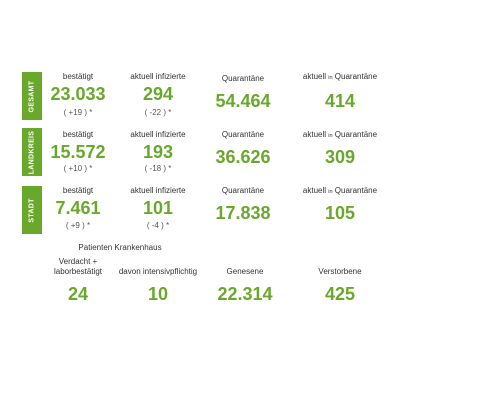 Image resolution: width=495 pixels, height=400 pixels. Describe the element at coordinates (158, 225) in the screenshot. I see `infected-change: ( -4 ) *` at that location.